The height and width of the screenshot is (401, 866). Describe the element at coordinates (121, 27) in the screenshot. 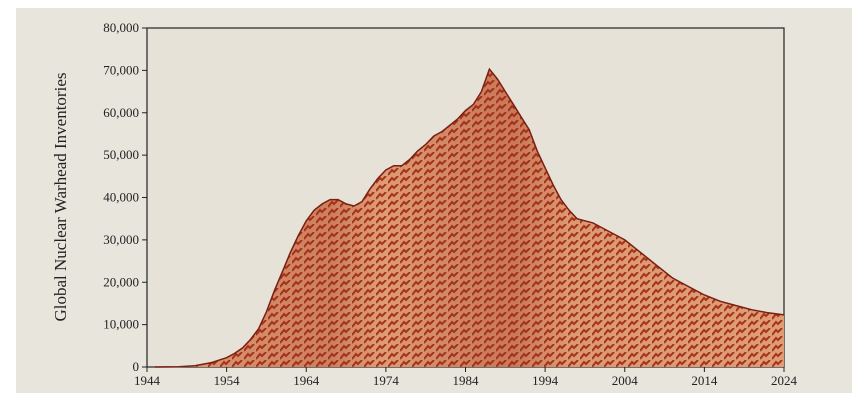

I see `y-tick-label: 80,000` at that location.